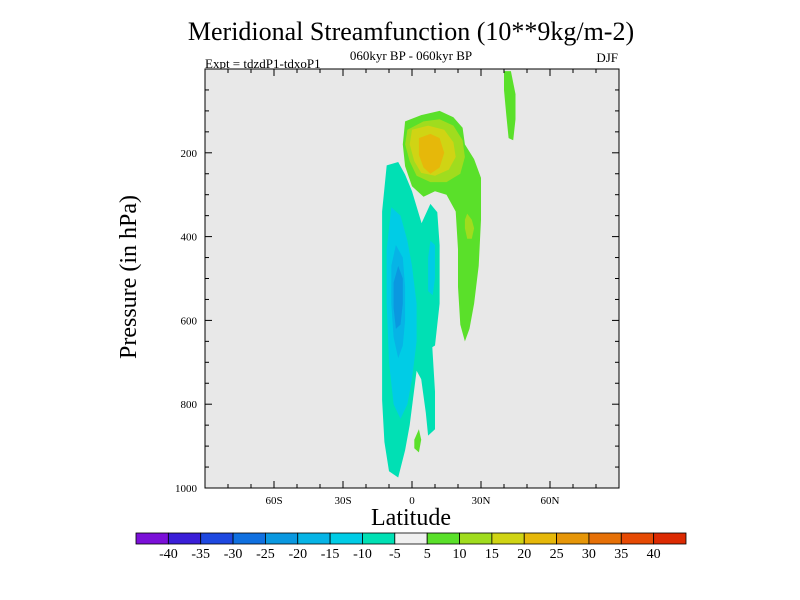  What do you see at coordinates (469, 226) in the screenshot?
I see `contour-positive-side-lobe` at bounding box center [469, 226].